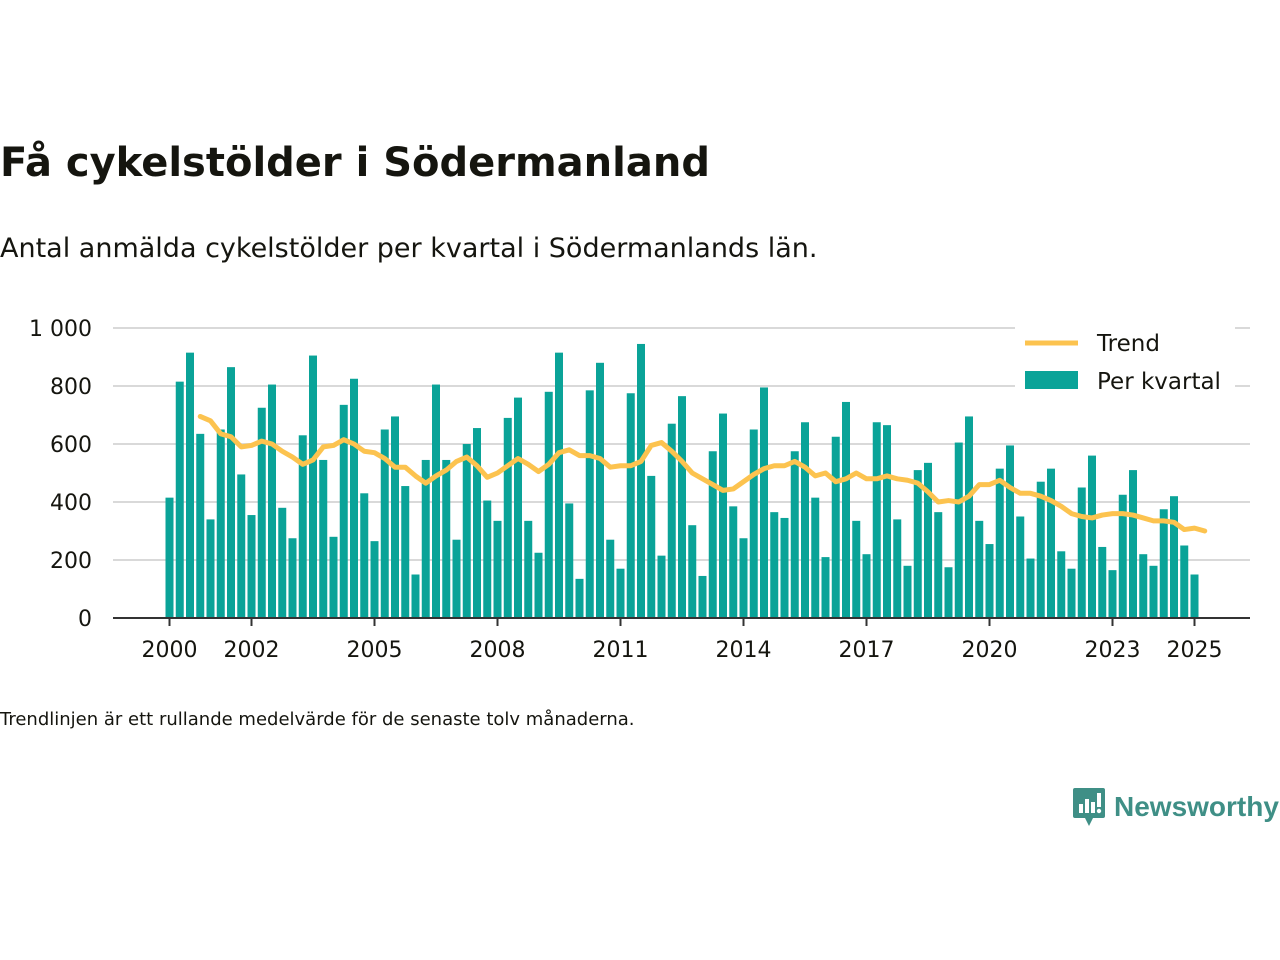 This screenshot has width=1280, height=960. I want to click on legend-trend-label: Trend, so click(1128, 344).